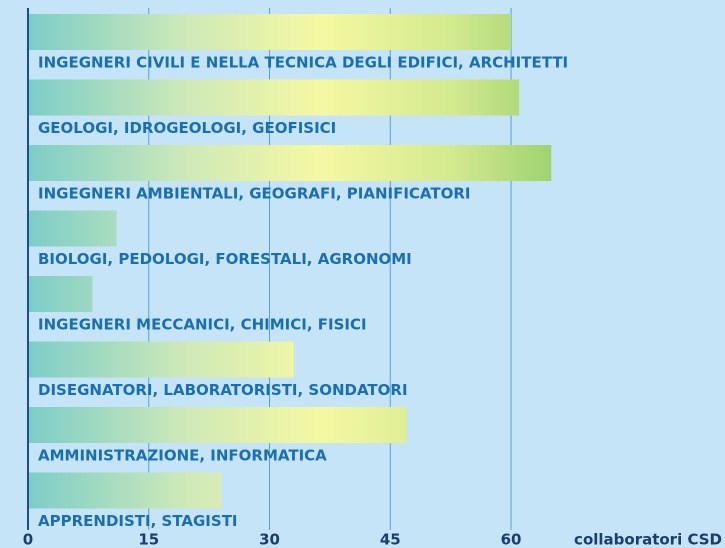  What do you see at coordinates (202, 325) in the screenshot?
I see `category-label: INGEGNERI MECCANICI, CHIMICI, FISICI` at bounding box center [202, 325].